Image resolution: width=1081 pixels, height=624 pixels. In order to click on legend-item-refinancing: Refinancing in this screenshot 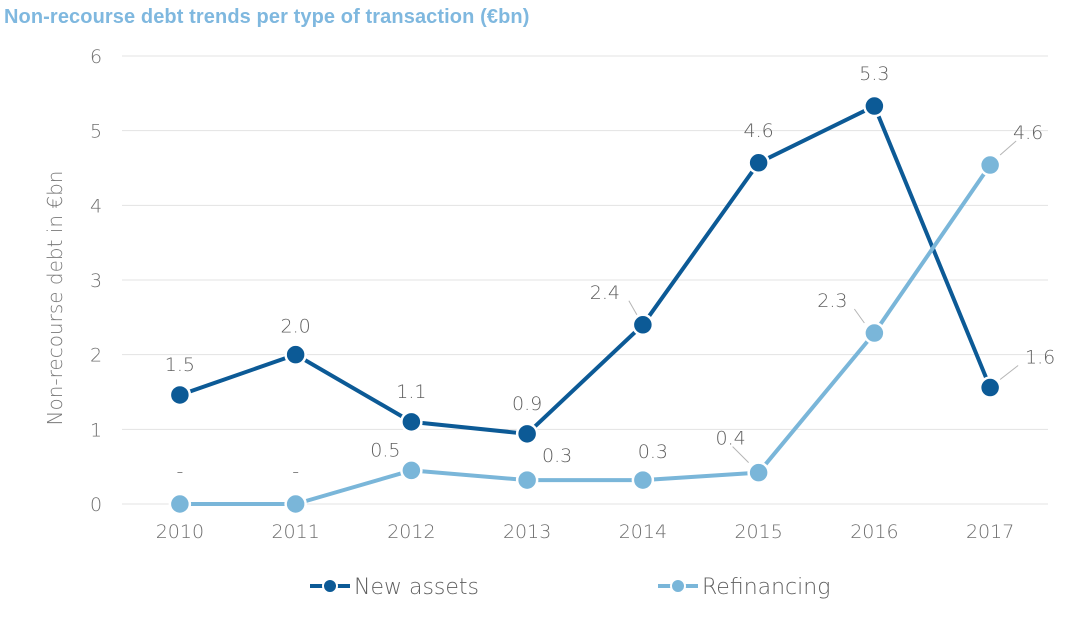, I will do `click(744, 587)`.